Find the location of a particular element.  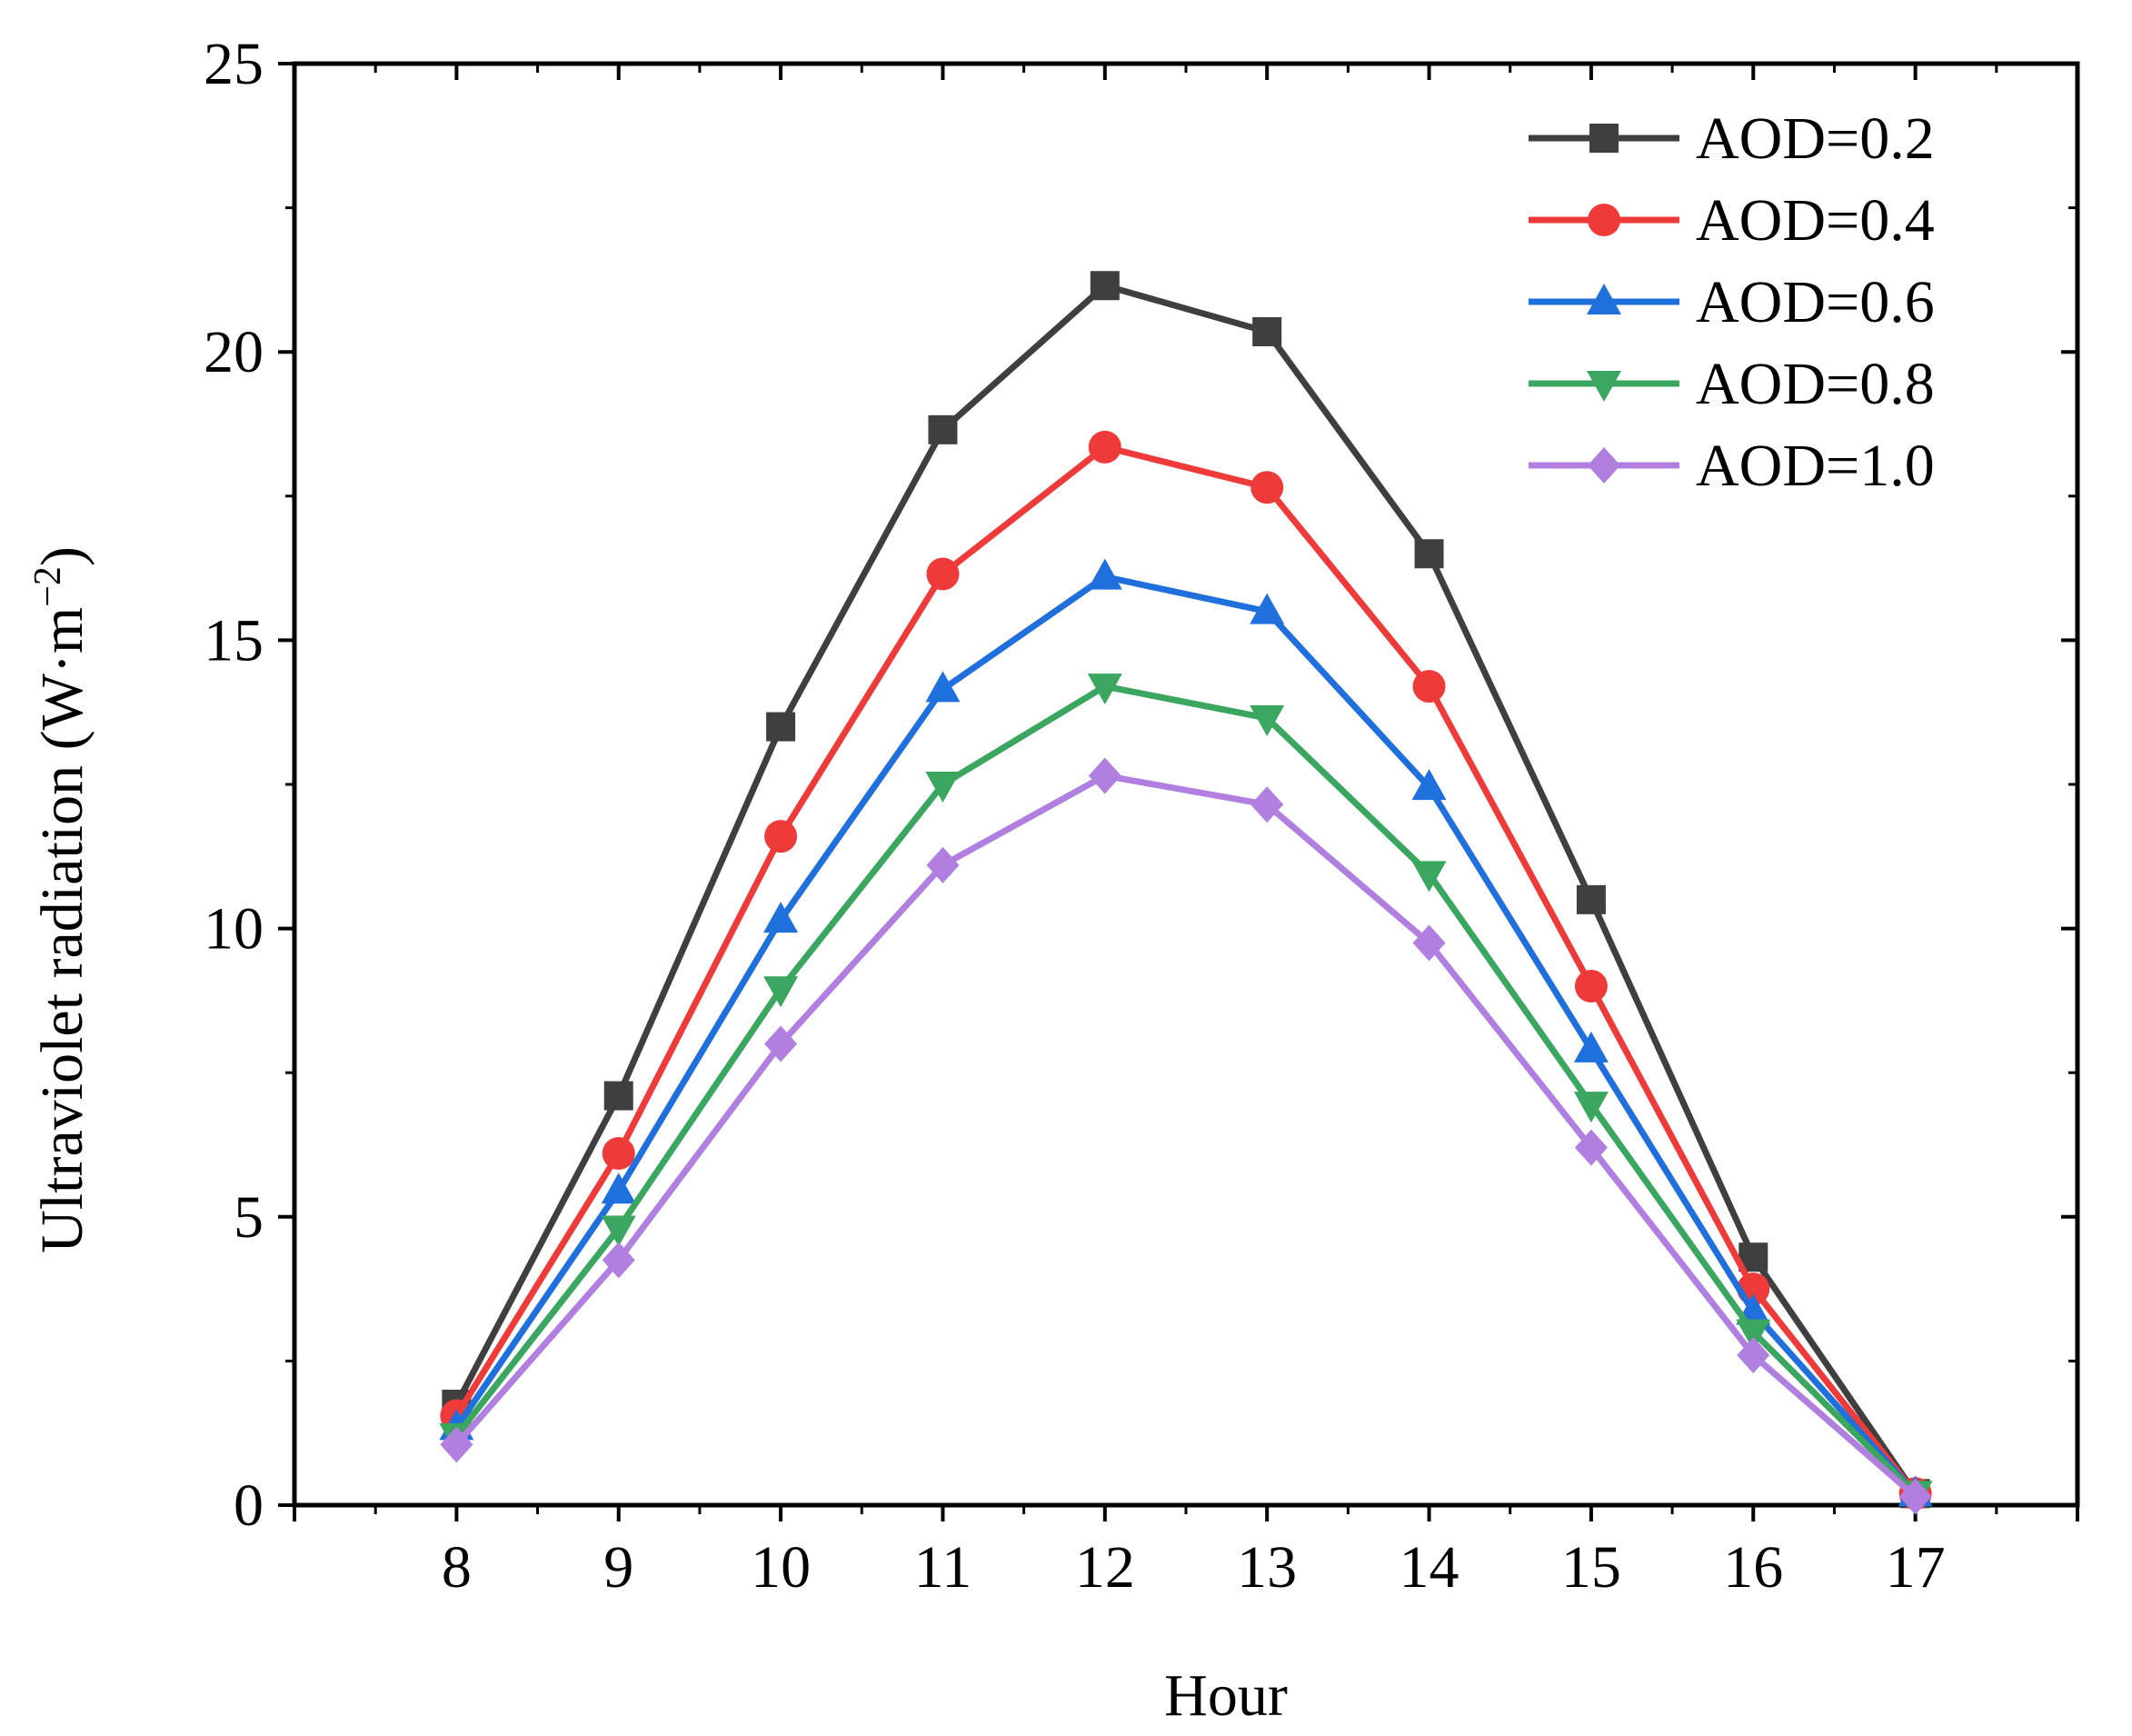

x-axis-label: Hour is located at coordinates (1226, 1695).